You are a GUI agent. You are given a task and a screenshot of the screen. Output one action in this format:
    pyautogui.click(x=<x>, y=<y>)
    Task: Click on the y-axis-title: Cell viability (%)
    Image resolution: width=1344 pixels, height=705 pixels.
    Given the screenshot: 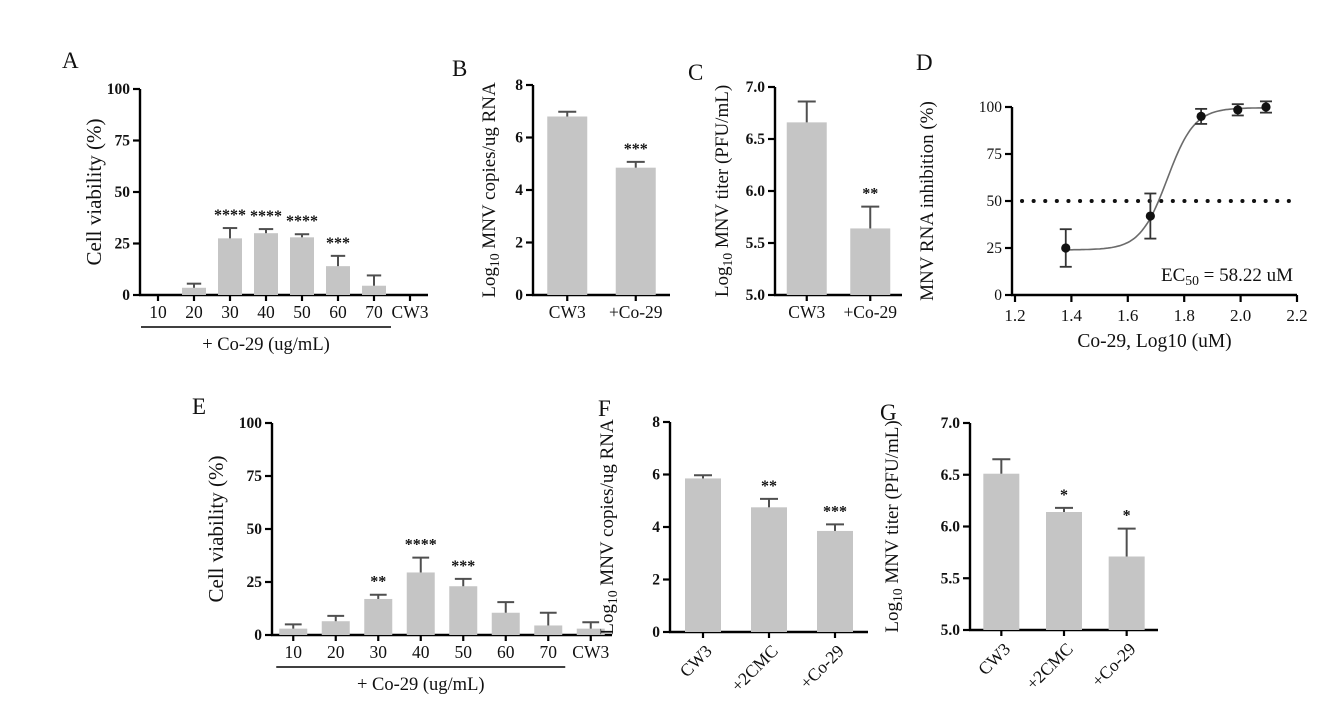 What is the action you would take?
    pyautogui.click(x=216, y=529)
    